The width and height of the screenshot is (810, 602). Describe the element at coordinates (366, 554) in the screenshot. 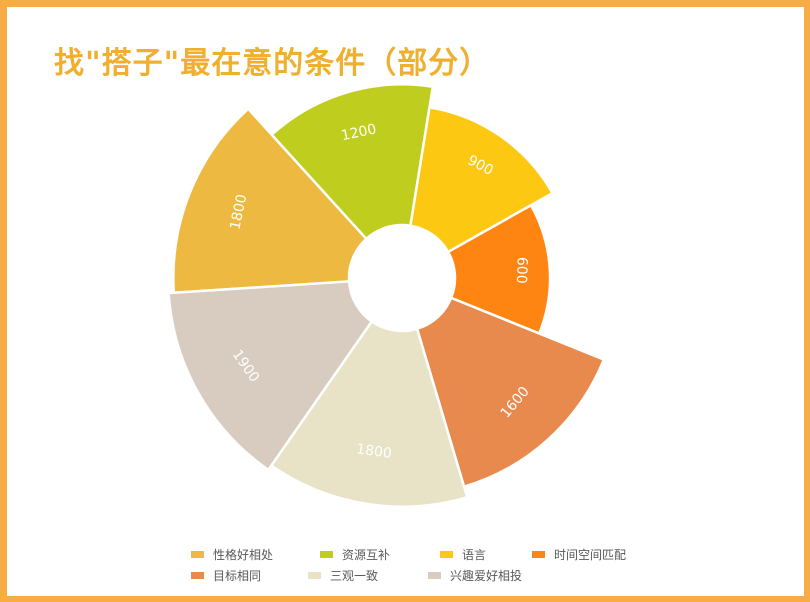

I see `legend-label: 资源互补` at that location.